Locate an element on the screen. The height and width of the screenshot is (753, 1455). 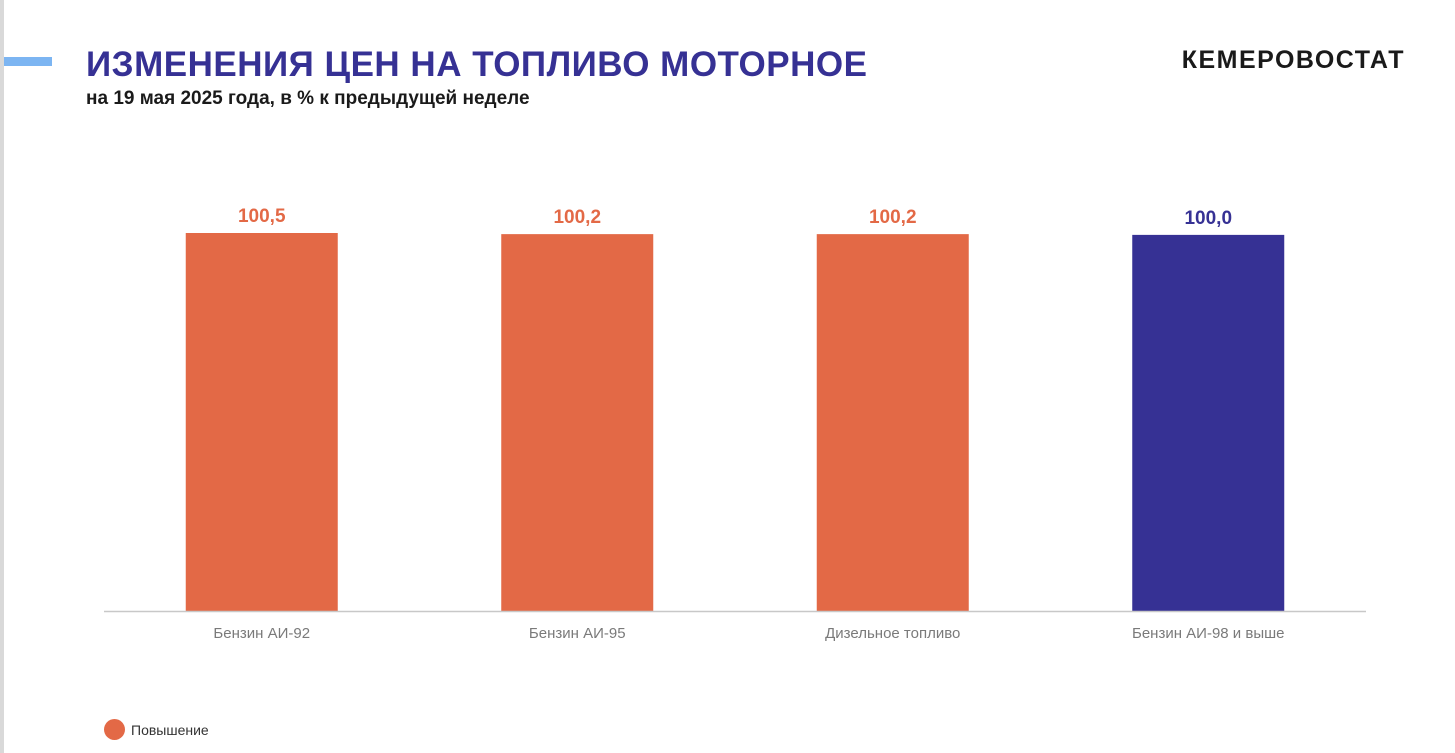
legend: Повышение is located at coordinates (156, 729).